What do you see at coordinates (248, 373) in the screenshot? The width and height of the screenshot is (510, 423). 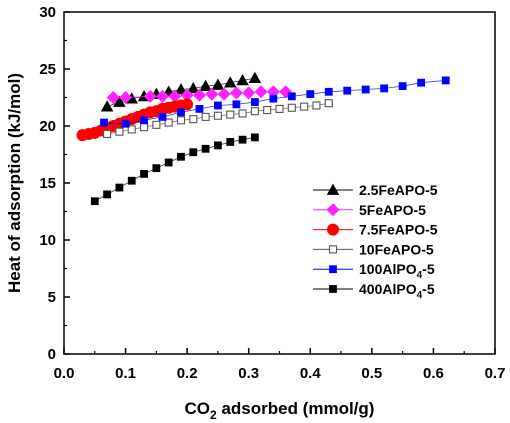 I see `x-tick-label: 0.3` at bounding box center [248, 373].